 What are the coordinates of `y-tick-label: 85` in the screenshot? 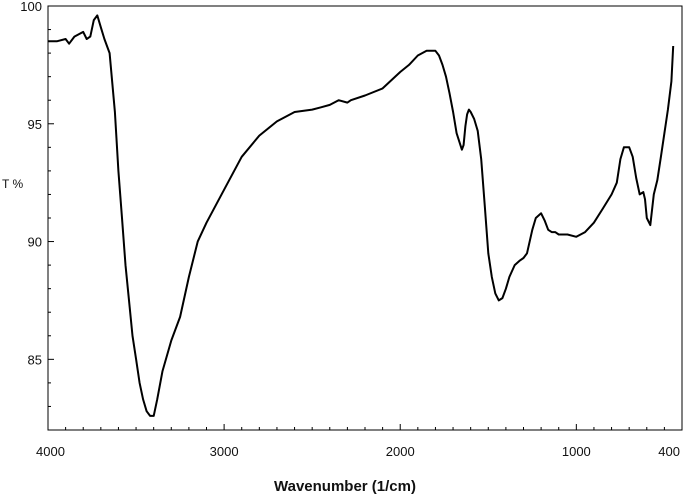 It's located at (35, 359).